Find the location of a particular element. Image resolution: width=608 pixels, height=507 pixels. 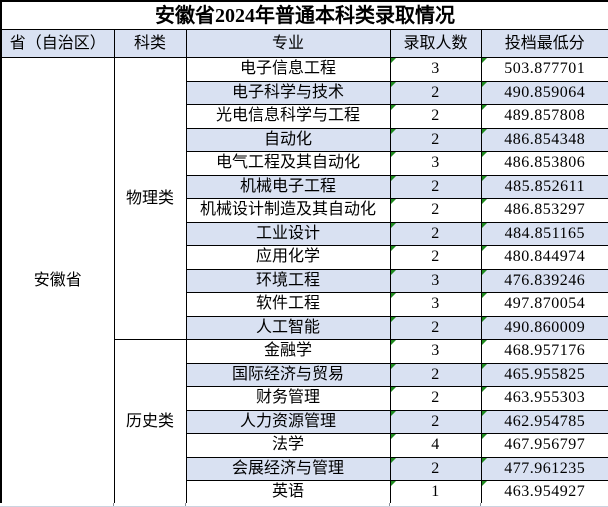

table-row: 机械电子工程 2 485.852611 is located at coordinates (304, 186).